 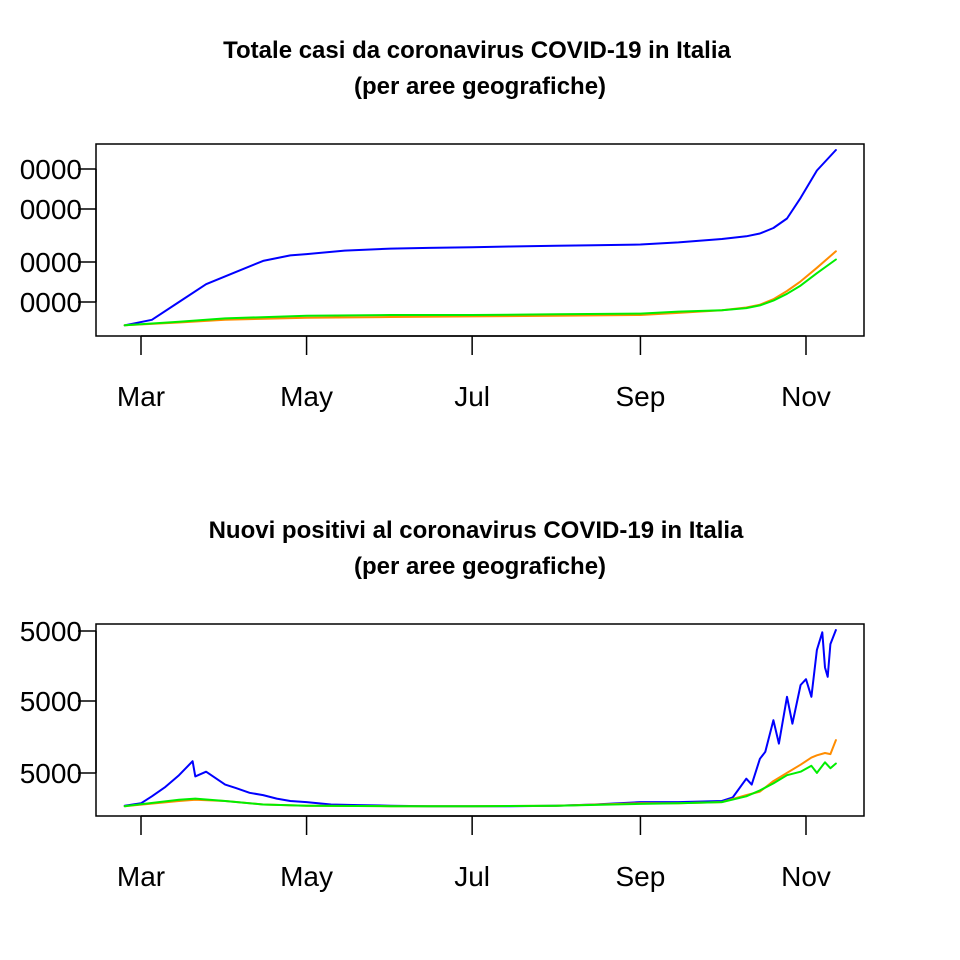 I want to click on y-axis: 0000 0000 0000 0000, so click(x=58, y=236).